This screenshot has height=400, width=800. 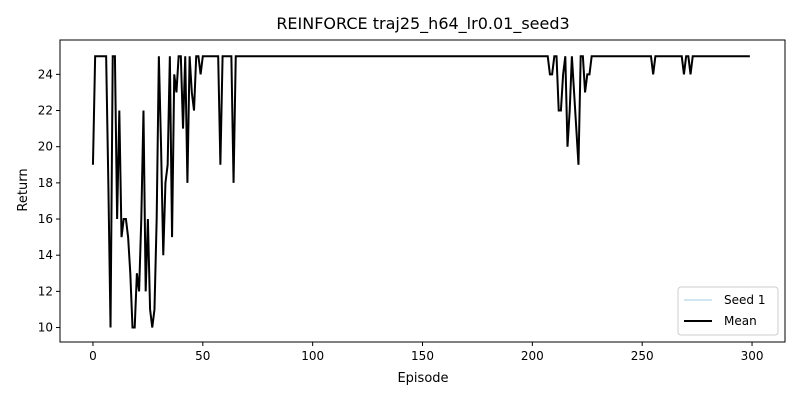 What do you see at coordinates (45, 255) in the screenshot?
I see `y-tick-label: 14` at bounding box center [45, 255].